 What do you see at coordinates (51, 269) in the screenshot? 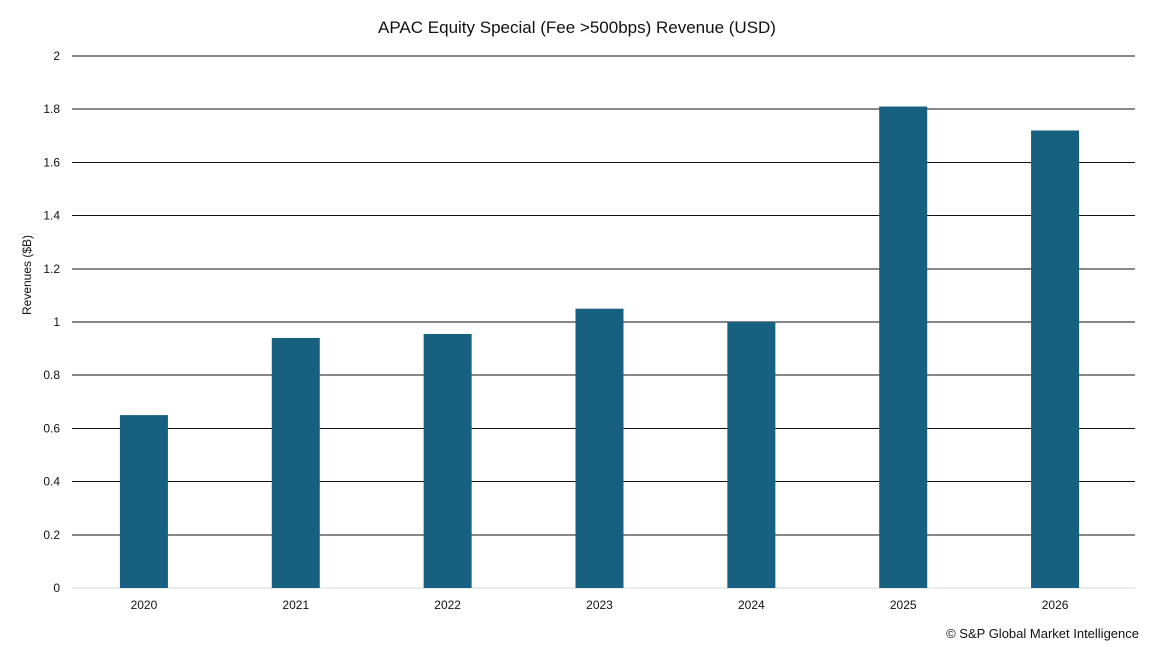
I see `y-tick-label: 1.2` at bounding box center [51, 269].